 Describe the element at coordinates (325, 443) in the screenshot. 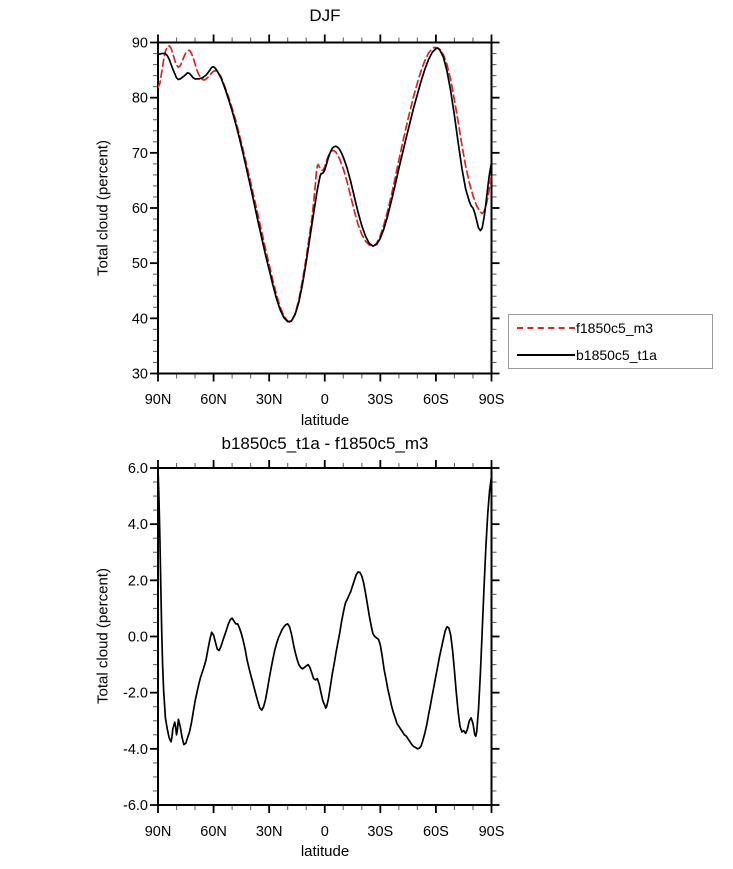

I see `bottom-chart-title: b1850c5_t1a - f1850c5_m3` at that location.